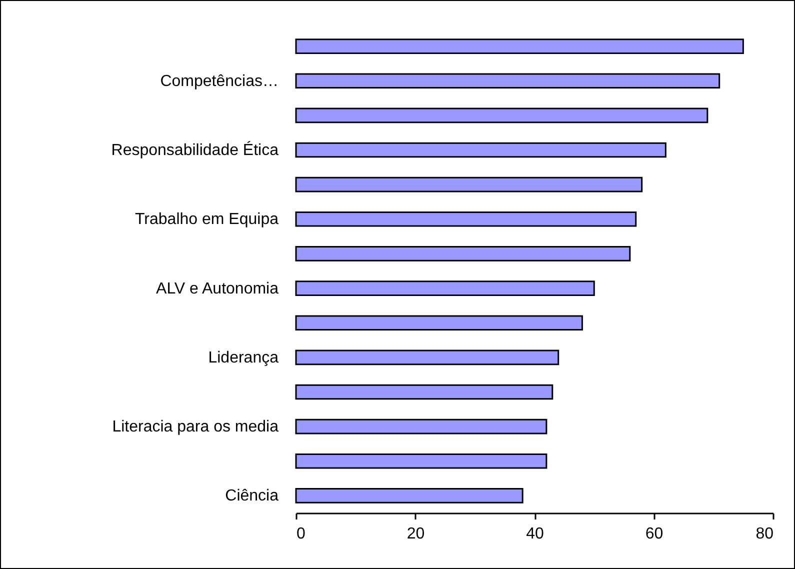  What do you see at coordinates (243, 357) in the screenshot?
I see `y-tick-label: Liderança` at bounding box center [243, 357].